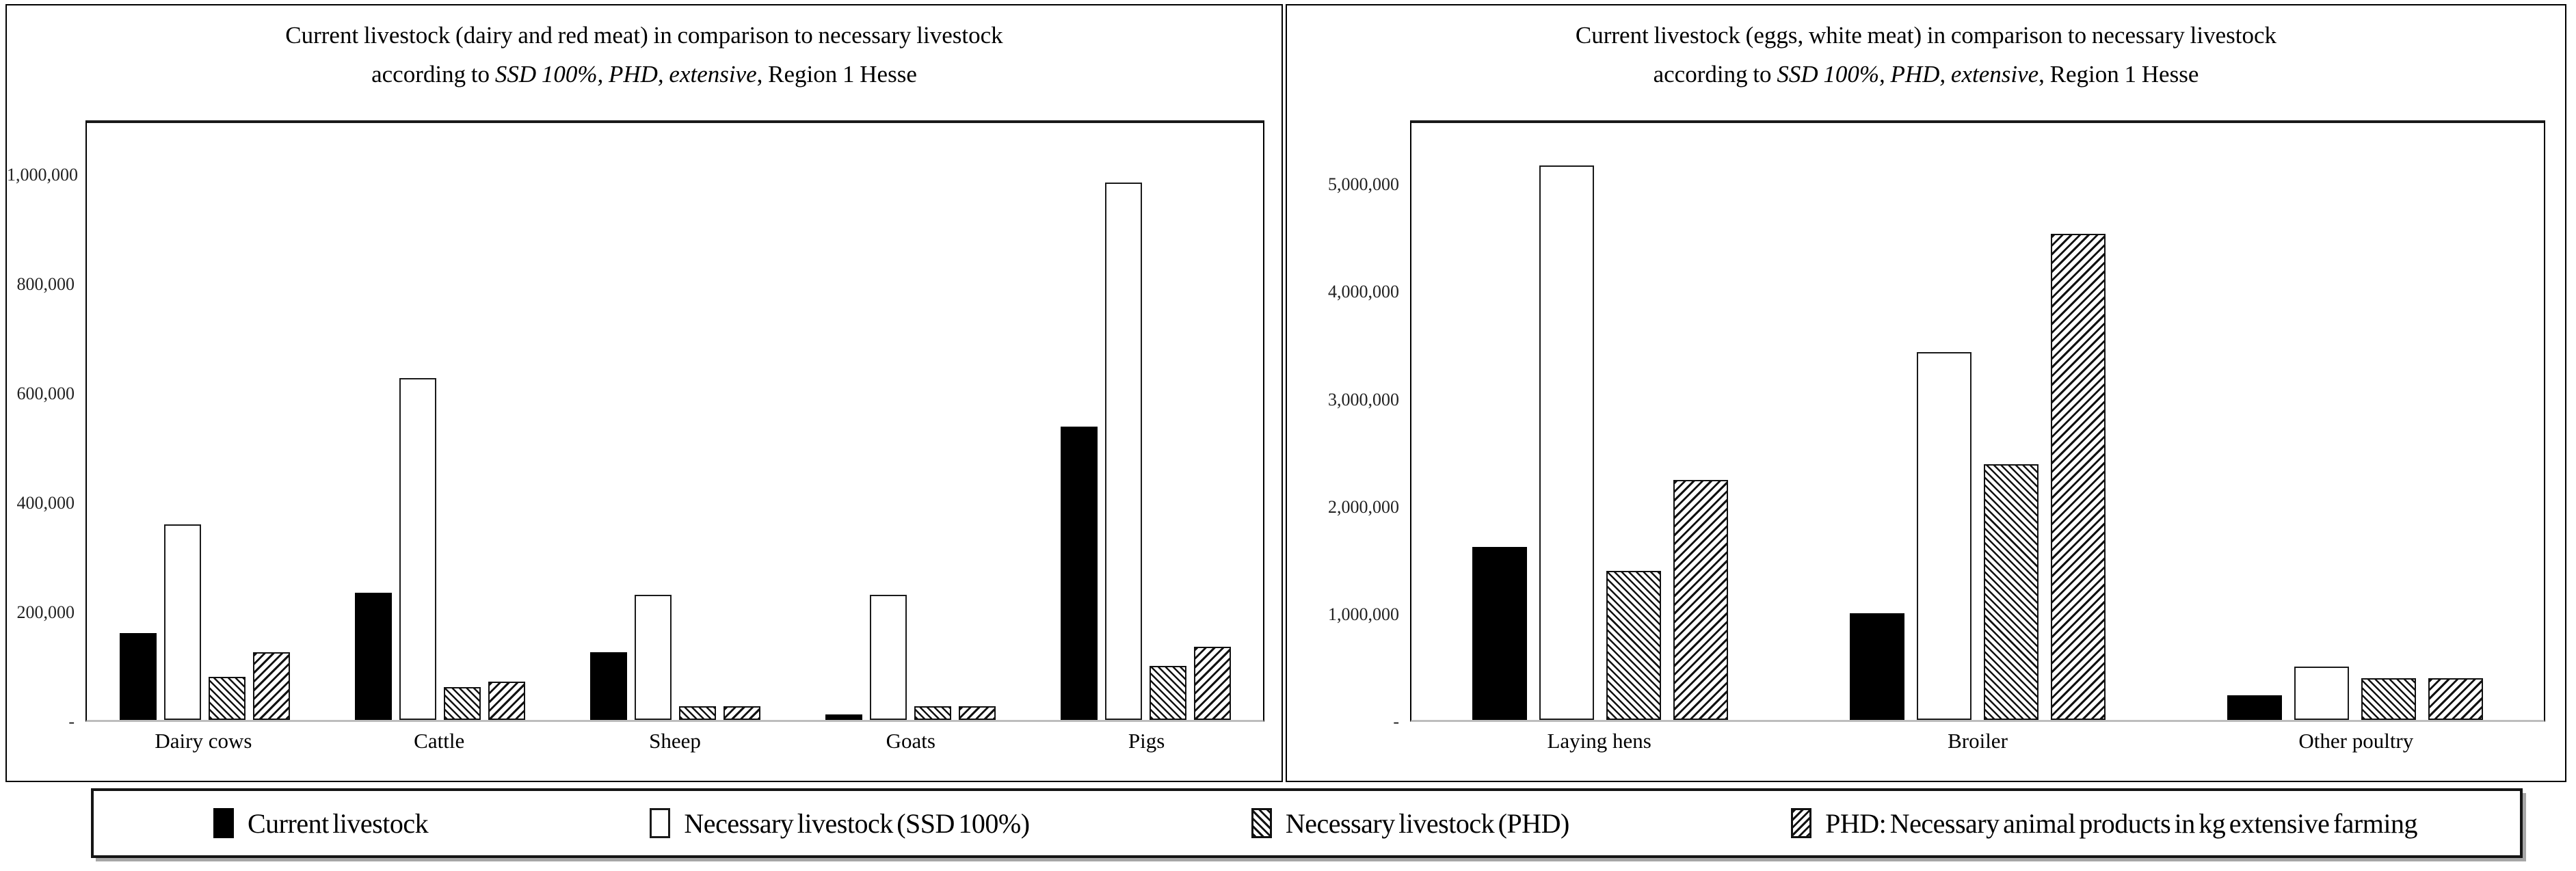  What do you see at coordinates (45, 612) in the screenshot?
I see `y-axis-tick-label: 200,000` at bounding box center [45, 612].